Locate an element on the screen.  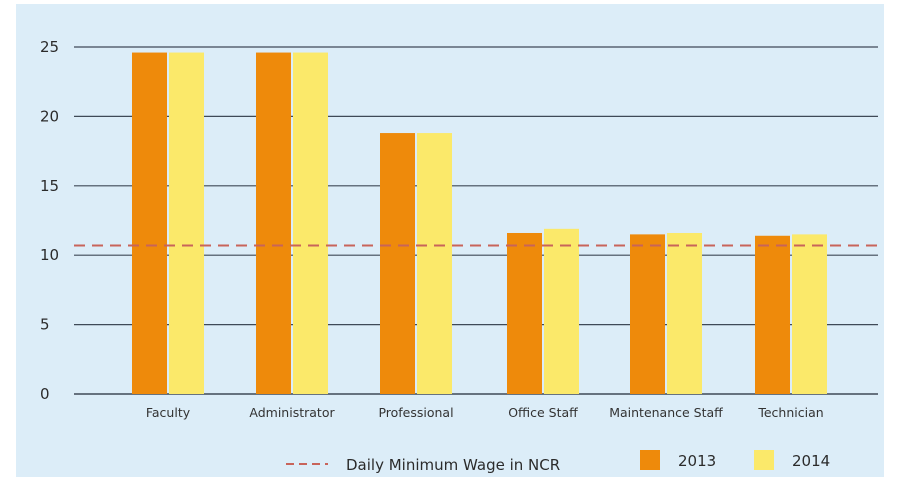
x-tick-label: Faculty is located at coordinates (168, 412).